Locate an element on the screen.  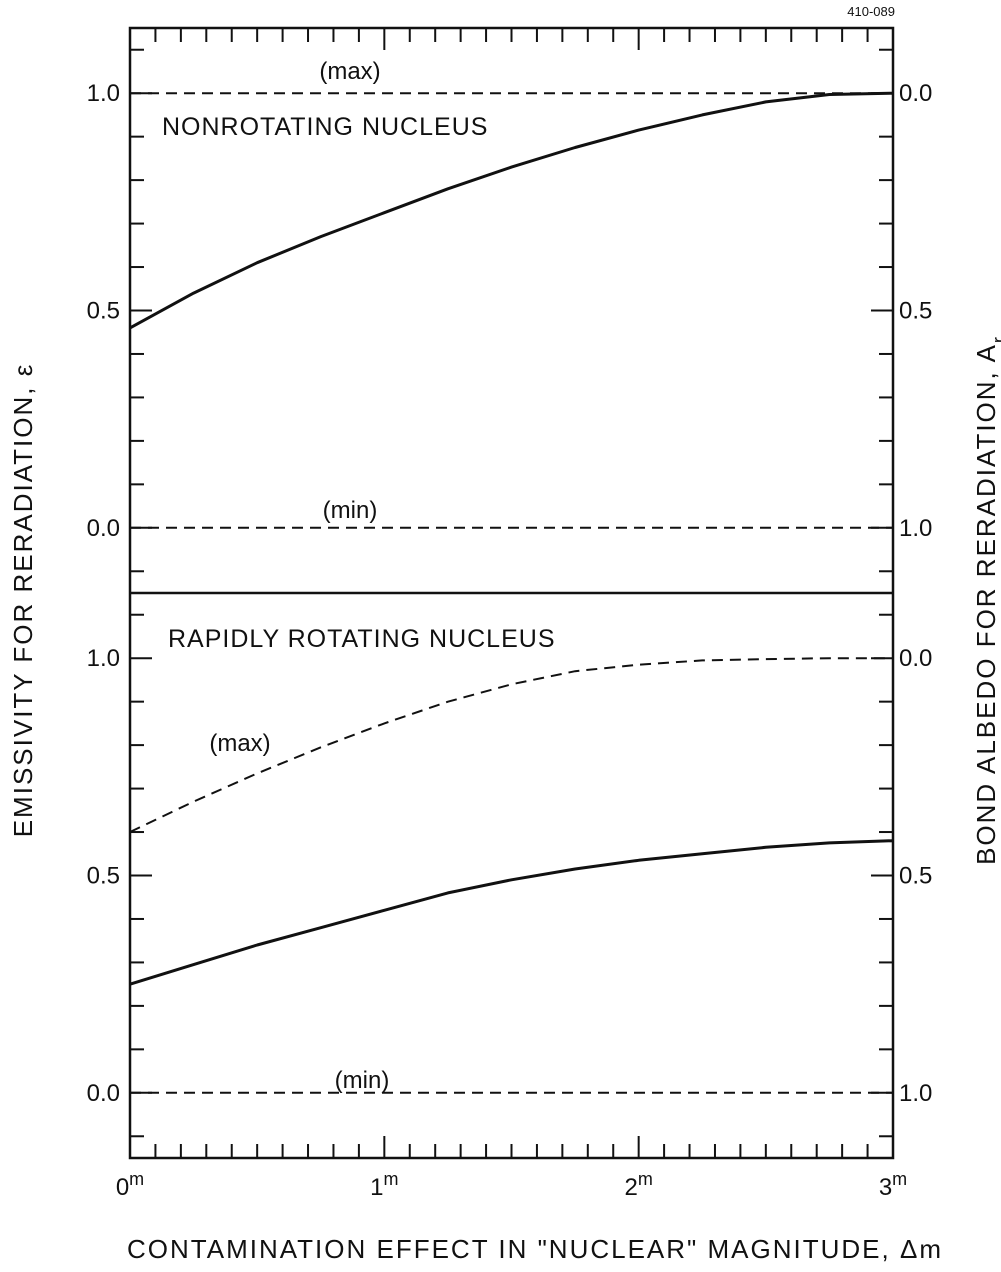
figure-id: 410-089 is located at coordinates (871, 11).